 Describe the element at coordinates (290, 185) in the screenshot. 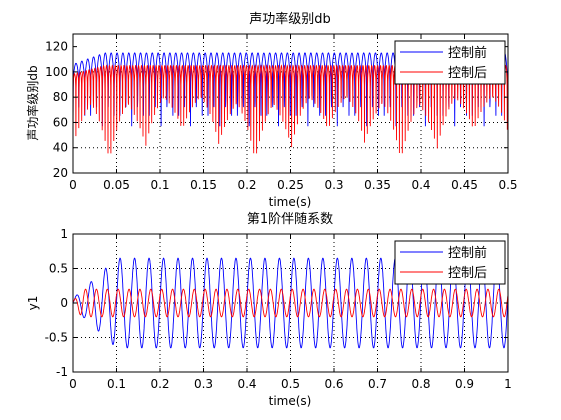

I see `x-tick-label: 0.25` at that location.